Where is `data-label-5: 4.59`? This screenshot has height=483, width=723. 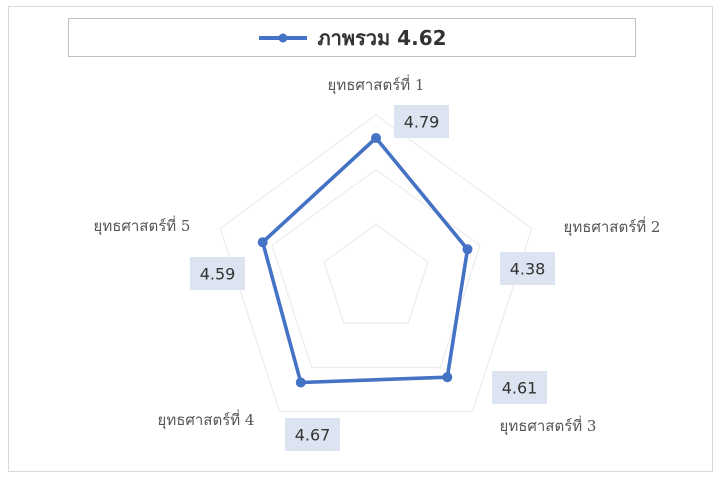 data-label-5: 4.59 is located at coordinates (218, 274).